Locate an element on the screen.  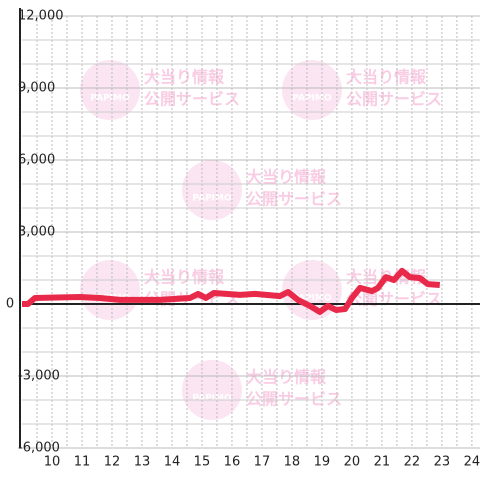
x-tick-label: 16 is located at coordinates (232, 462).